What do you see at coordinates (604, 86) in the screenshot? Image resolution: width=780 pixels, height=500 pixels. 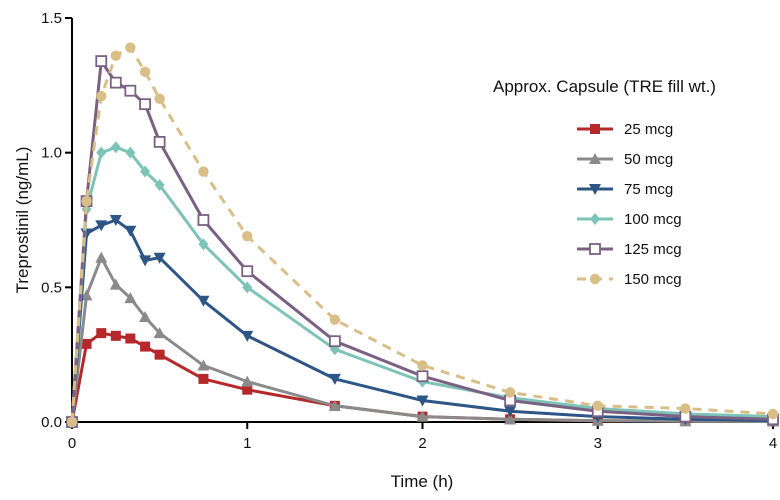 I see `legend-title: Approx. Capsule (TRE fill wt.)` at bounding box center [604, 86].